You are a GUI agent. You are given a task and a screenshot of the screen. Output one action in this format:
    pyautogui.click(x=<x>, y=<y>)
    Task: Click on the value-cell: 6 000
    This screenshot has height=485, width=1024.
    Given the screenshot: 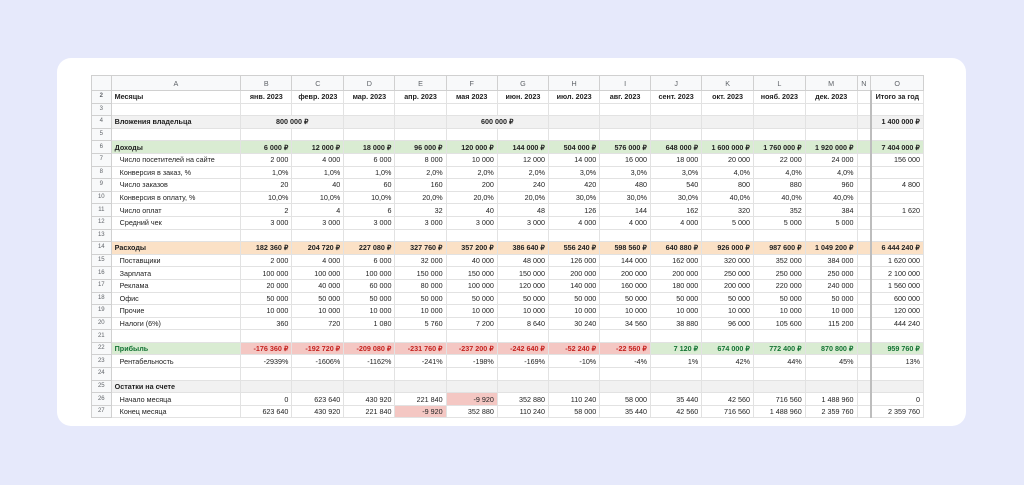 What is the action you would take?
    pyautogui.click(x=369, y=159)
    